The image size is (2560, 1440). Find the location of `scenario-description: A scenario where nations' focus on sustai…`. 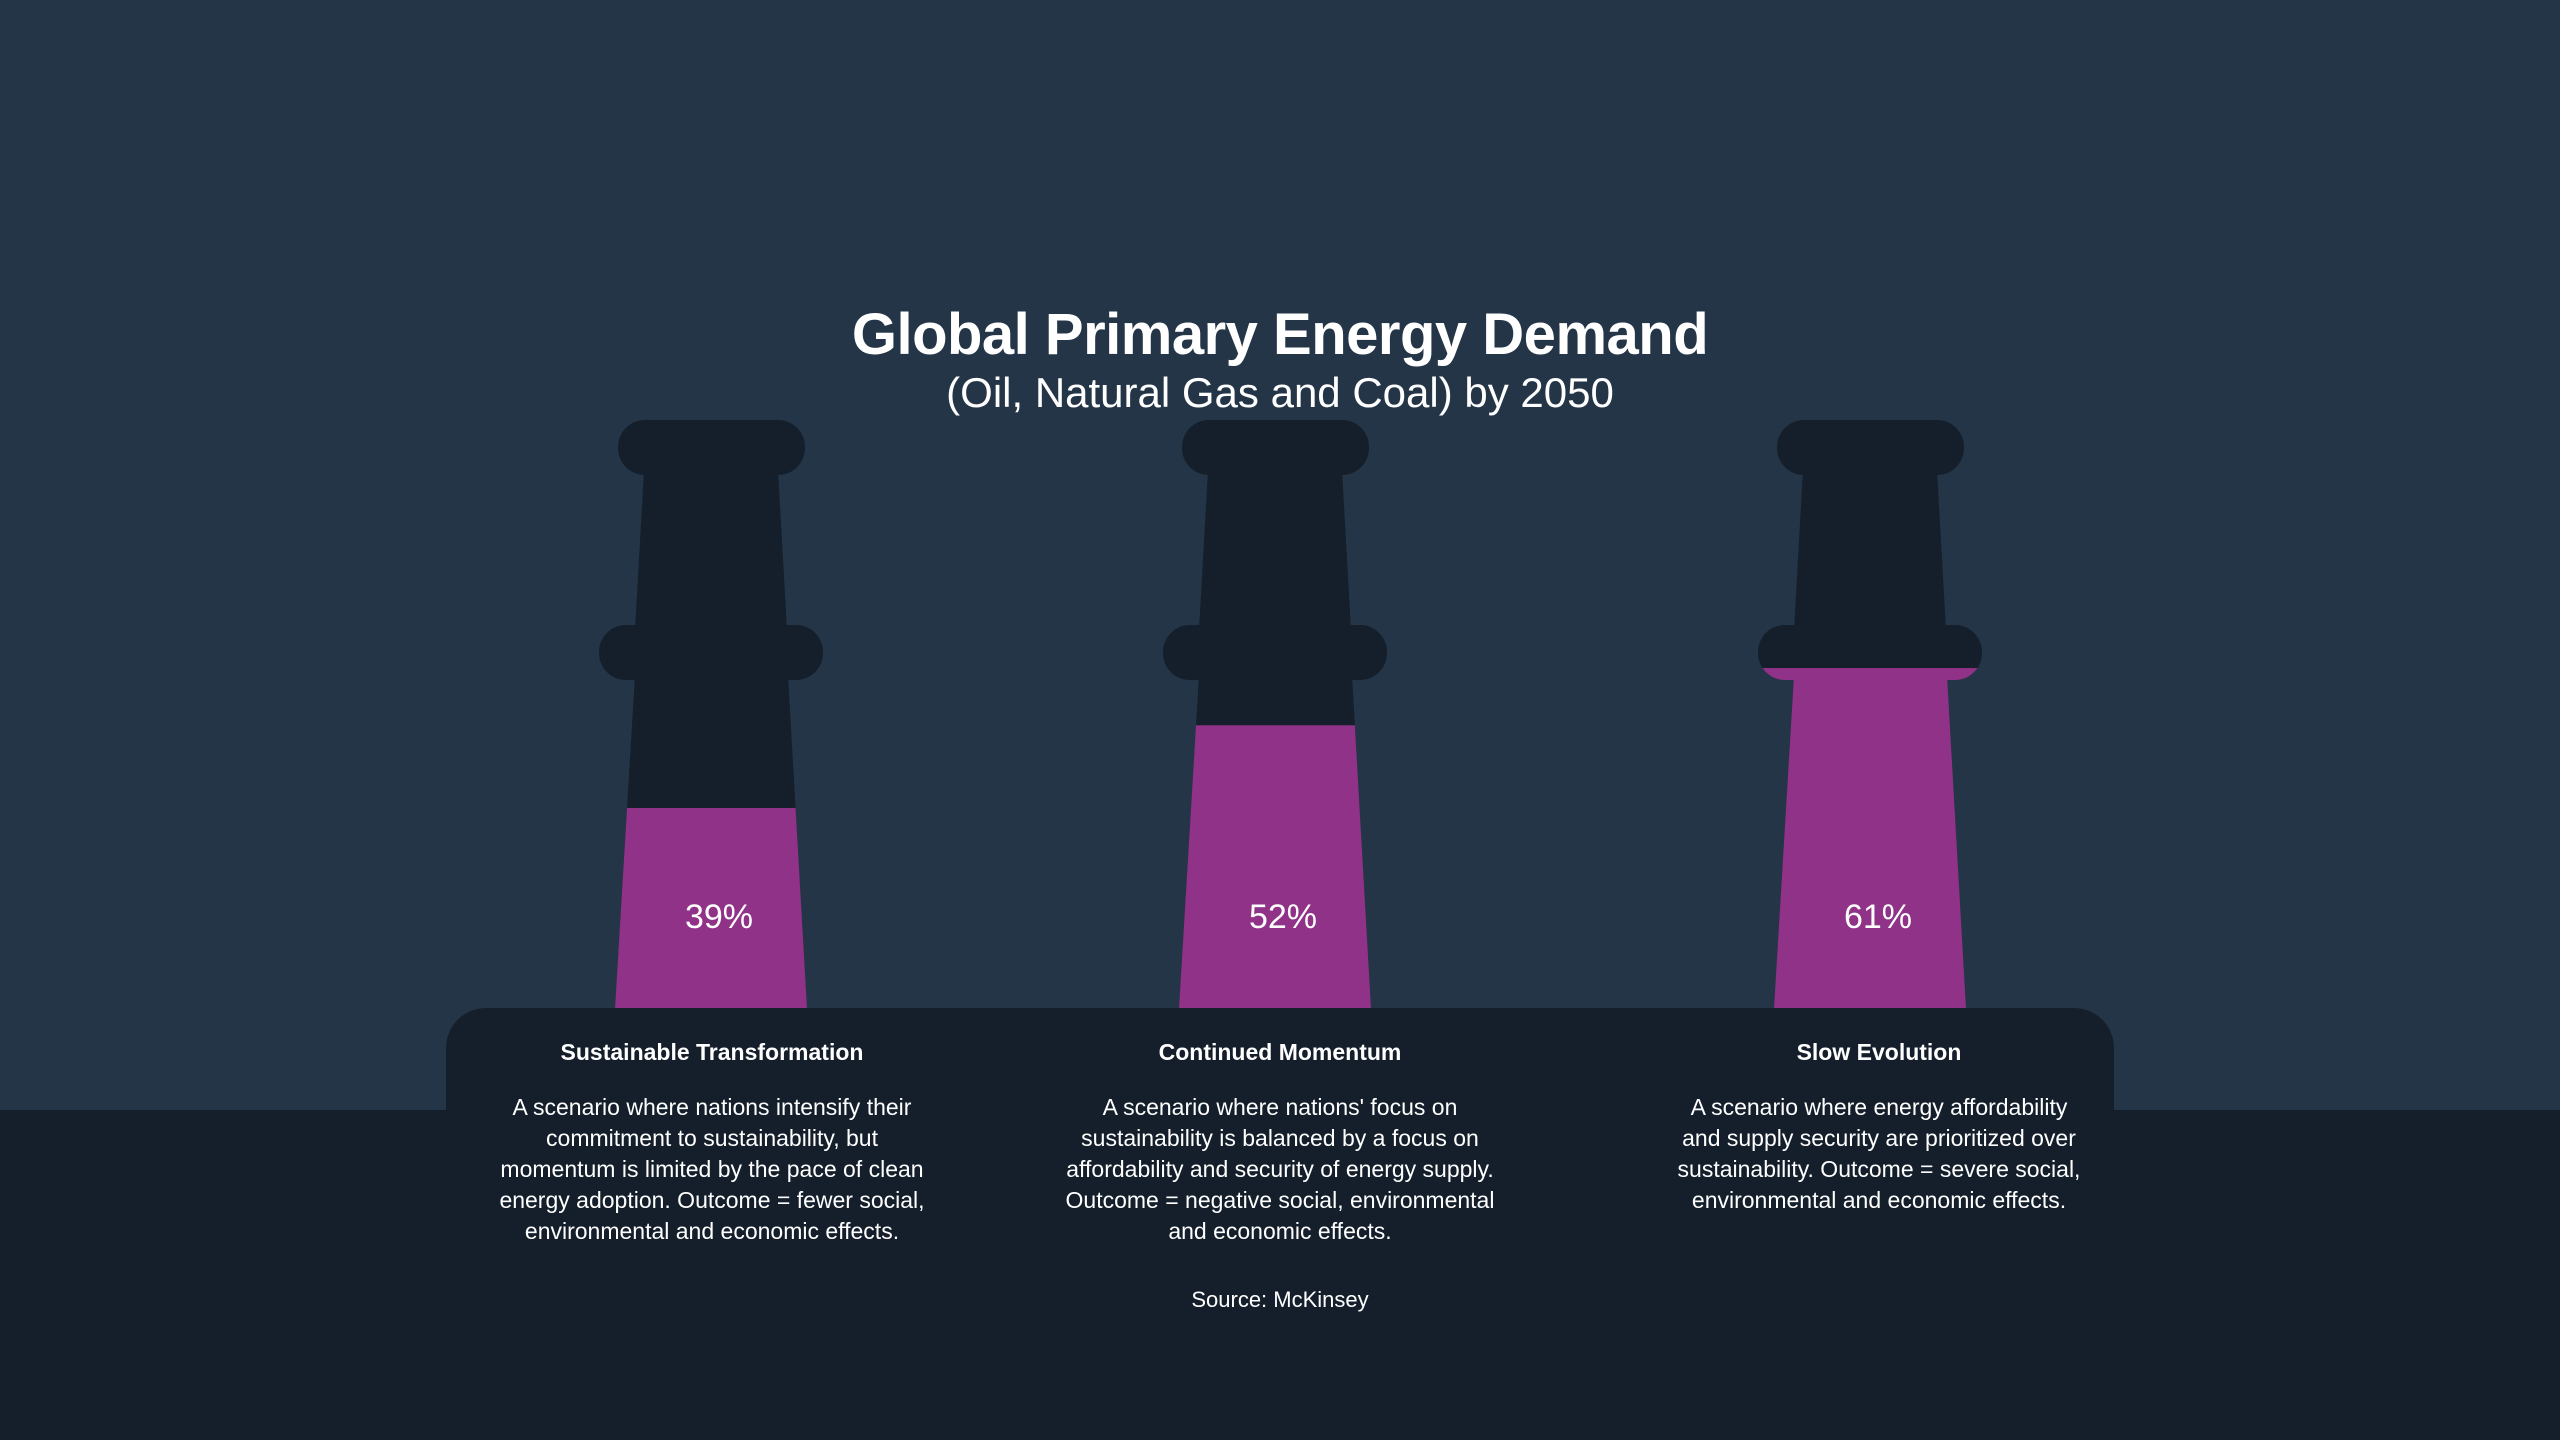

scenario-description: A scenario where nations' focus on sustai… is located at coordinates (1280, 1169).